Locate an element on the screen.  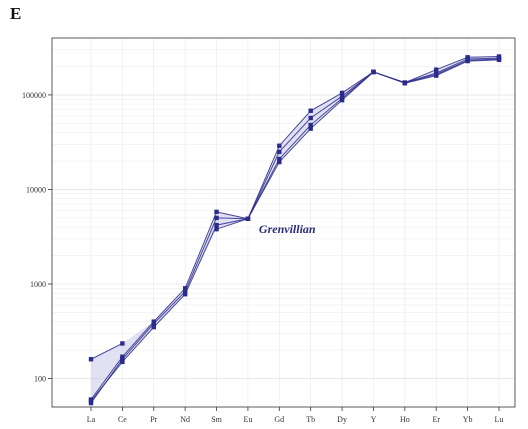
y-tick-label: 100000 is located at coordinates (34, 95).